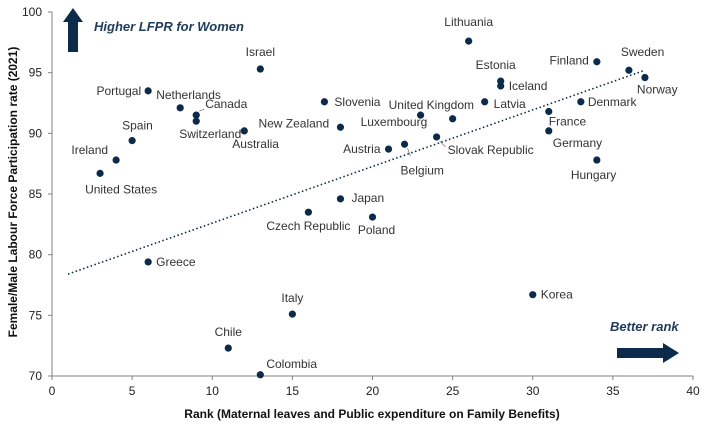  I want to click on point-switzerland, so click(196, 121).